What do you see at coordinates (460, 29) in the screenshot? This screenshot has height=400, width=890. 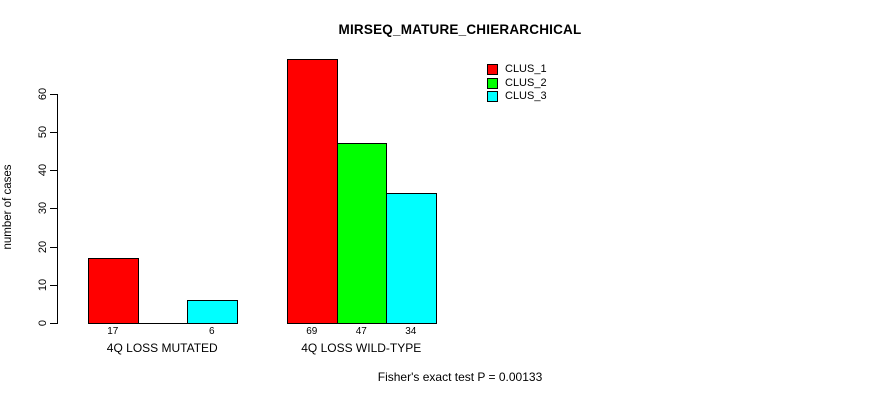 I see `chart-title: MIRSEQ_MATURE_CHIERARCHICAL` at bounding box center [460, 29].